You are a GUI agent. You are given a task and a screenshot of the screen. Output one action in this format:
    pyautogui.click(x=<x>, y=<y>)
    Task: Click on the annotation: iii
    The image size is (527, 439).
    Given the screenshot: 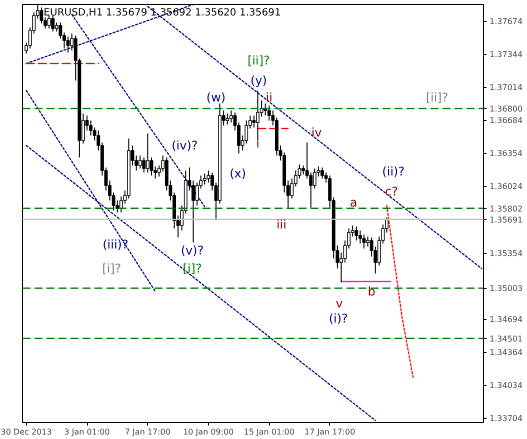 What is the action you would take?
    pyautogui.click(x=281, y=225)
    